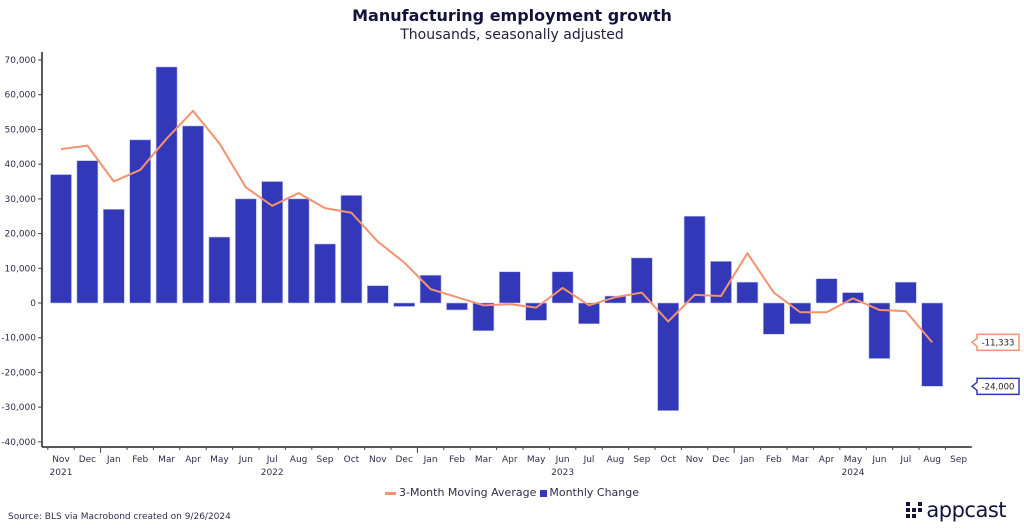 The width and height of the screenshot is (1024, 531). What do you see at coordinates (18, 443) in the screenshot?
I see `y-tick-label: -40,000` at bounding box center [18, 443].